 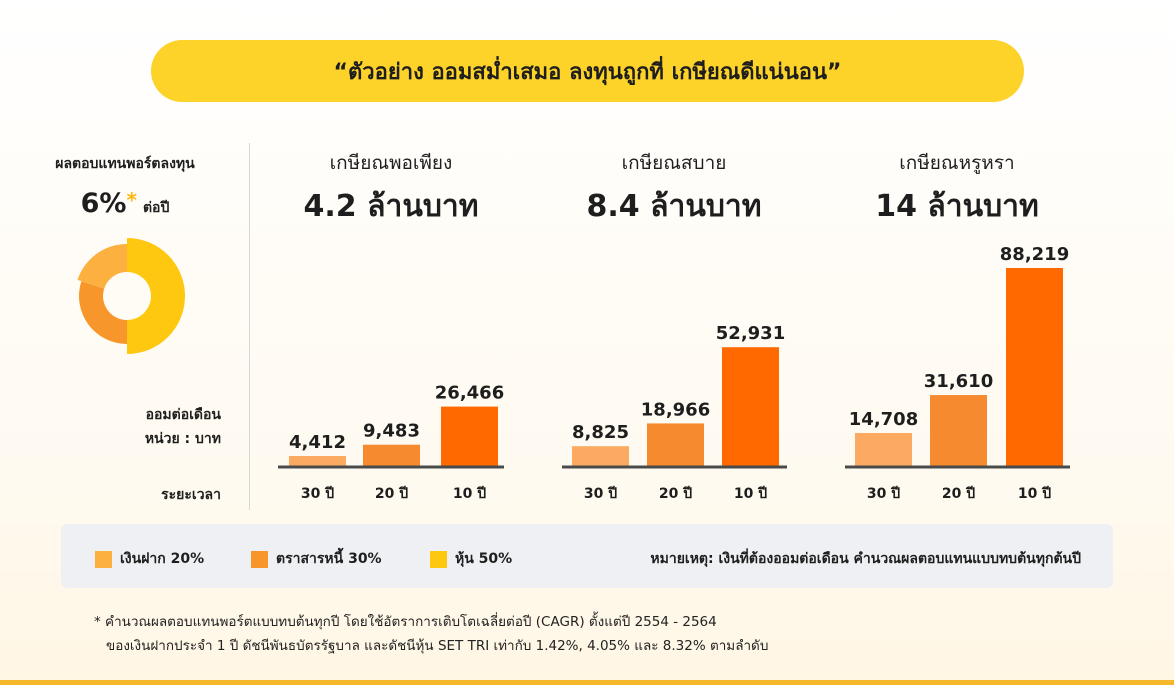 What do you see at coordinates (674, 206) in the screenshot?
I see `chart-title: 8.4 ล้านบาท` at bounding box center [674, 206].